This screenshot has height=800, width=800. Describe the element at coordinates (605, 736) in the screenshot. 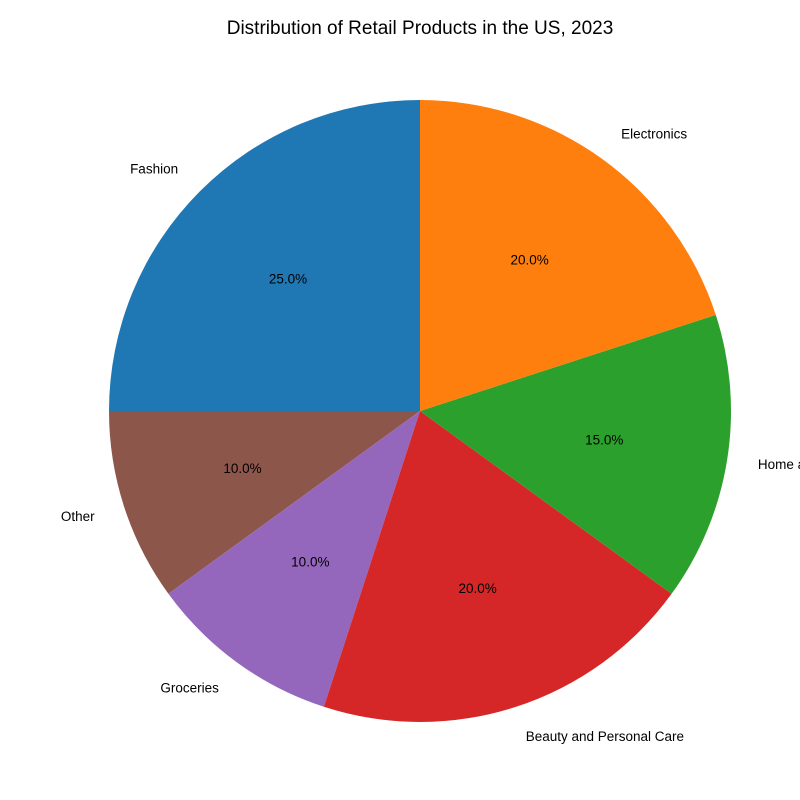

I see `slice-label: Beauty and Personal Care` at that location.